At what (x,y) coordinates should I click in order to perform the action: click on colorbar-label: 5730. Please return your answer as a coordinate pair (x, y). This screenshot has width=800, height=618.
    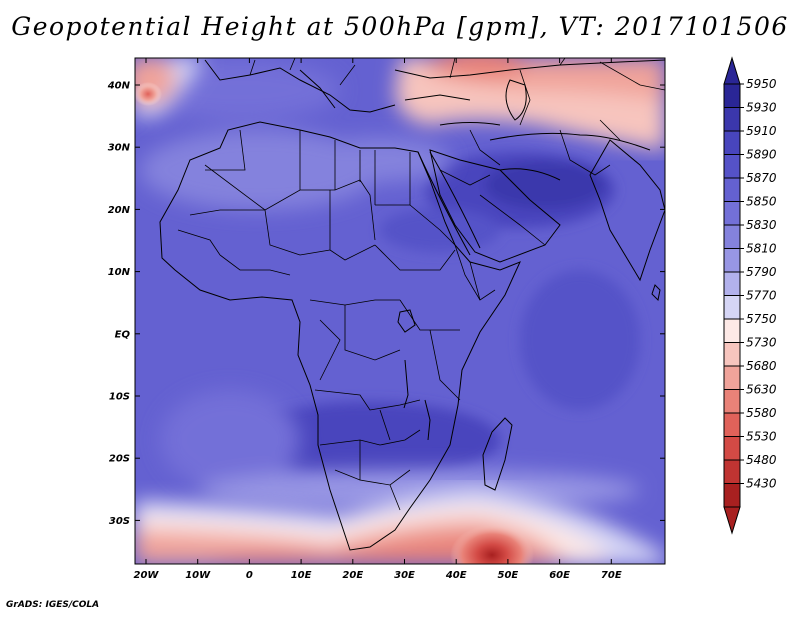
    Looking at the image, I should click on (761, 343).